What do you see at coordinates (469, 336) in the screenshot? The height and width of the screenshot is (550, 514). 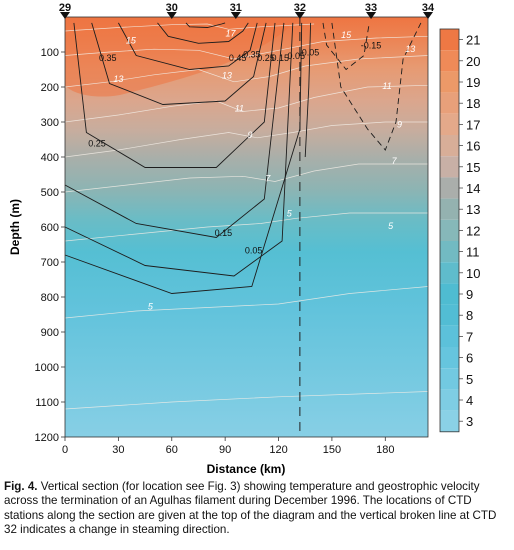 I see `colorbar-label: 7` at bounding box center [469, 336].